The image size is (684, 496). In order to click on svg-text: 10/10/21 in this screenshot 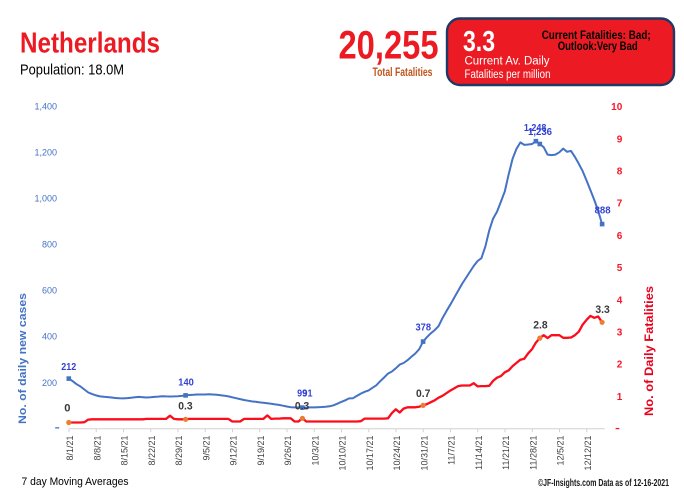, I will do `click(343, 453)`.